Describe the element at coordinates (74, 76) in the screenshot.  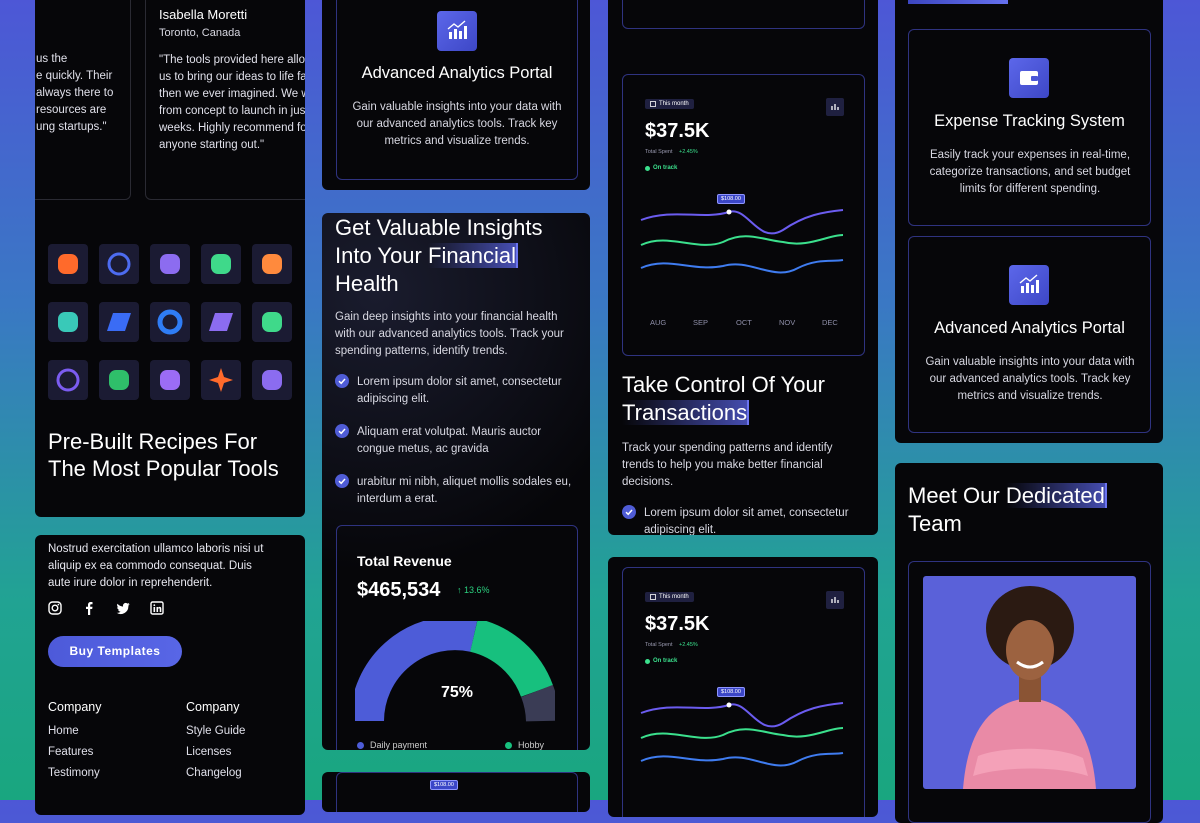
I see `text-line: e quickly. Their` at that location.